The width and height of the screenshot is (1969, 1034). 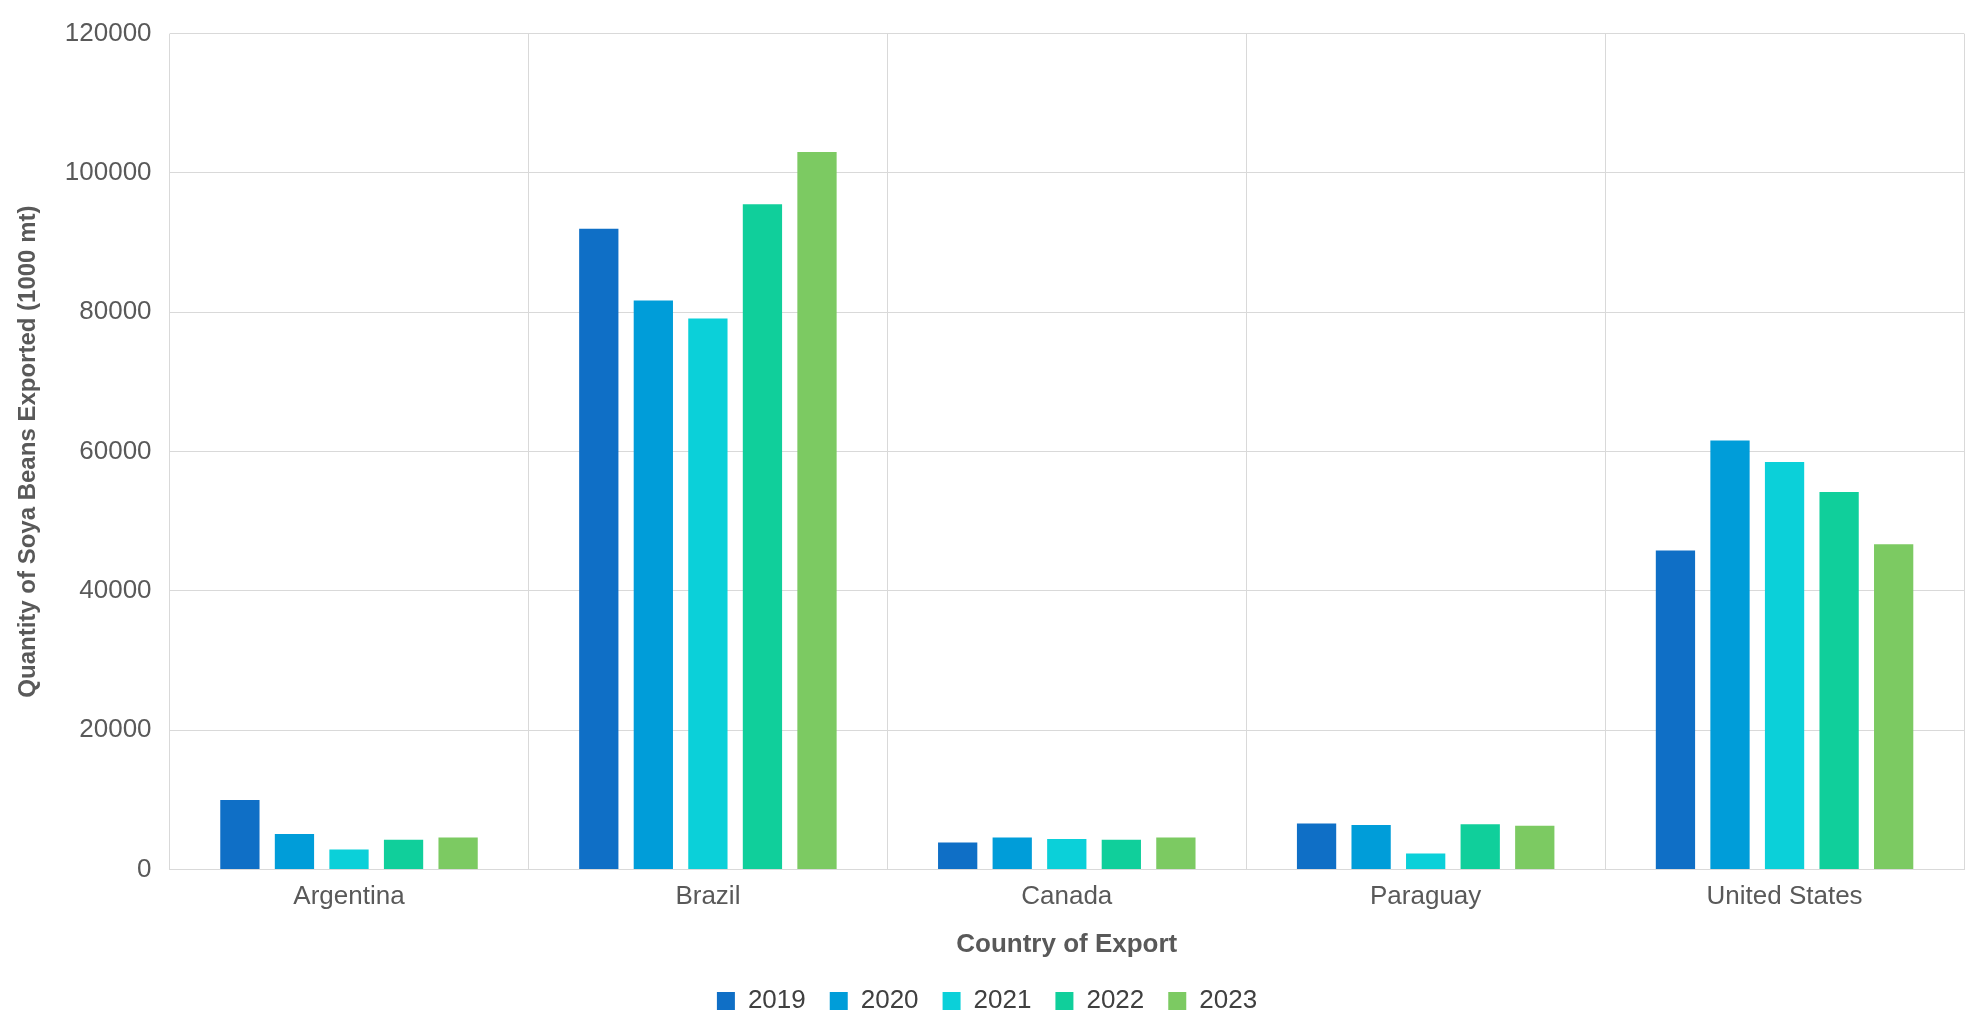 I want to click on x-tick-label: Canada, so click(x=1067, y=895).